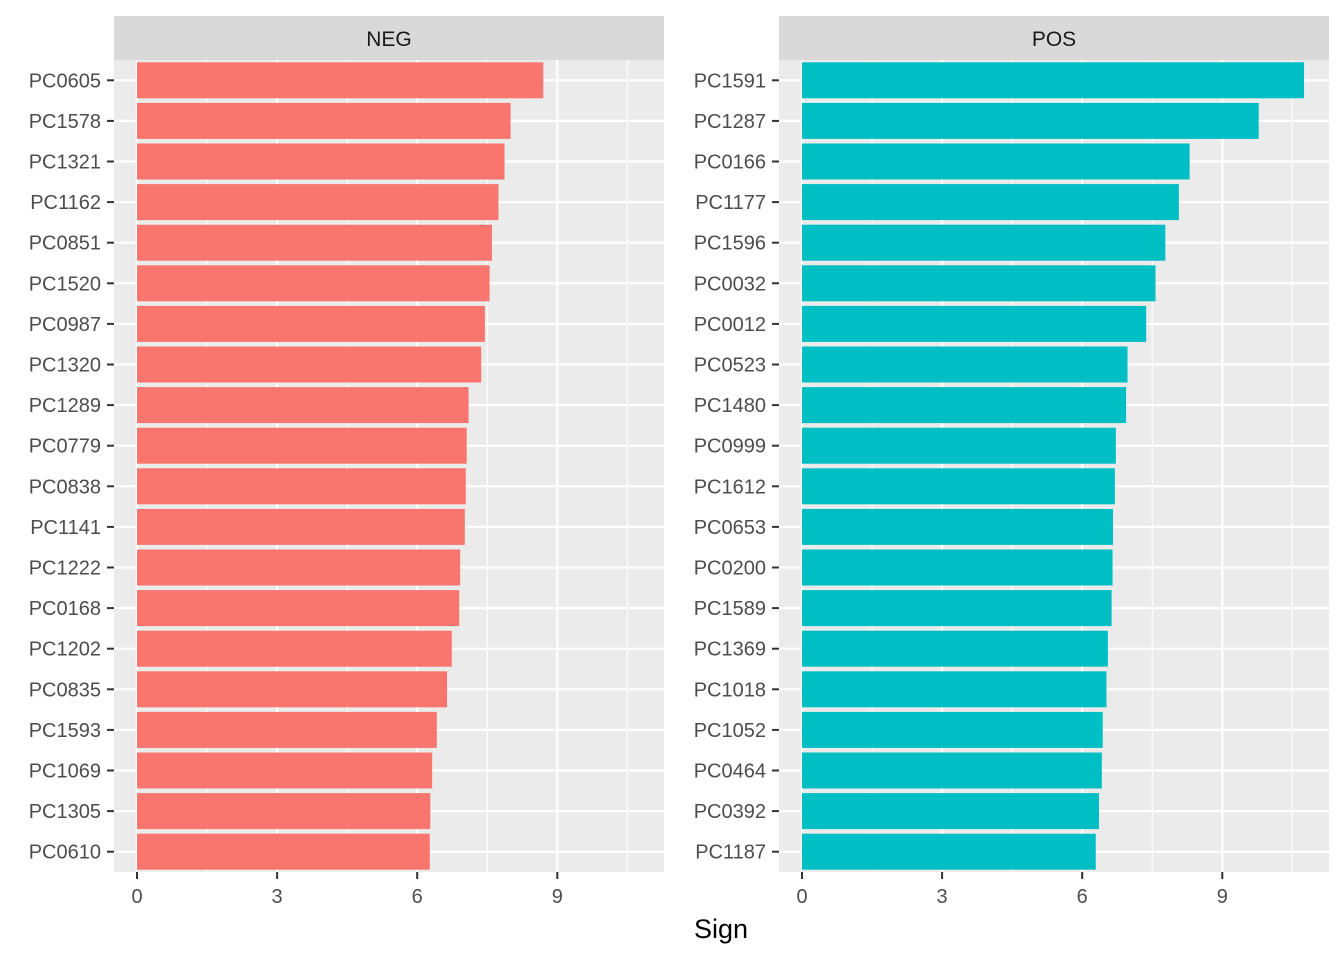 The height and width of the screenshot is (960, 1344). I want to click on bar-pos-pc0523, so click(965, 364).